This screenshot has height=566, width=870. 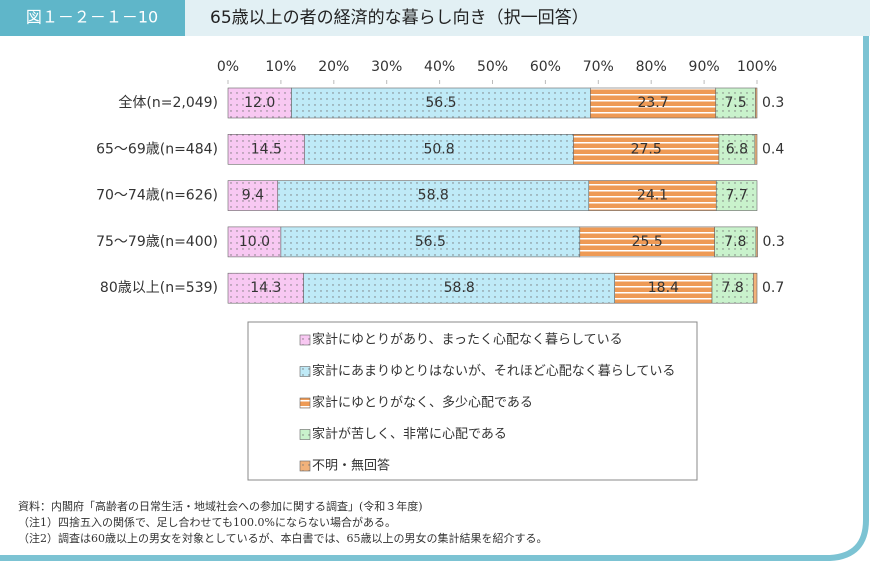 What do you see at coordinates (157, 242) in the screenshot?
I see `category-label: 75～79歳(n=400)` at bounding box center [157, 242].